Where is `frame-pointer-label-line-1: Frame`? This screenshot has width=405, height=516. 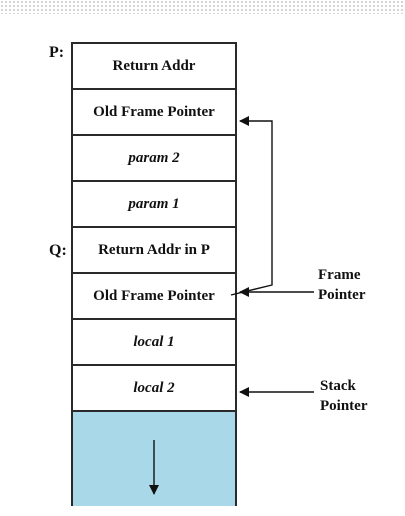
frame-pointer-label-line-1: Frame is located at coordinates (339, 275).